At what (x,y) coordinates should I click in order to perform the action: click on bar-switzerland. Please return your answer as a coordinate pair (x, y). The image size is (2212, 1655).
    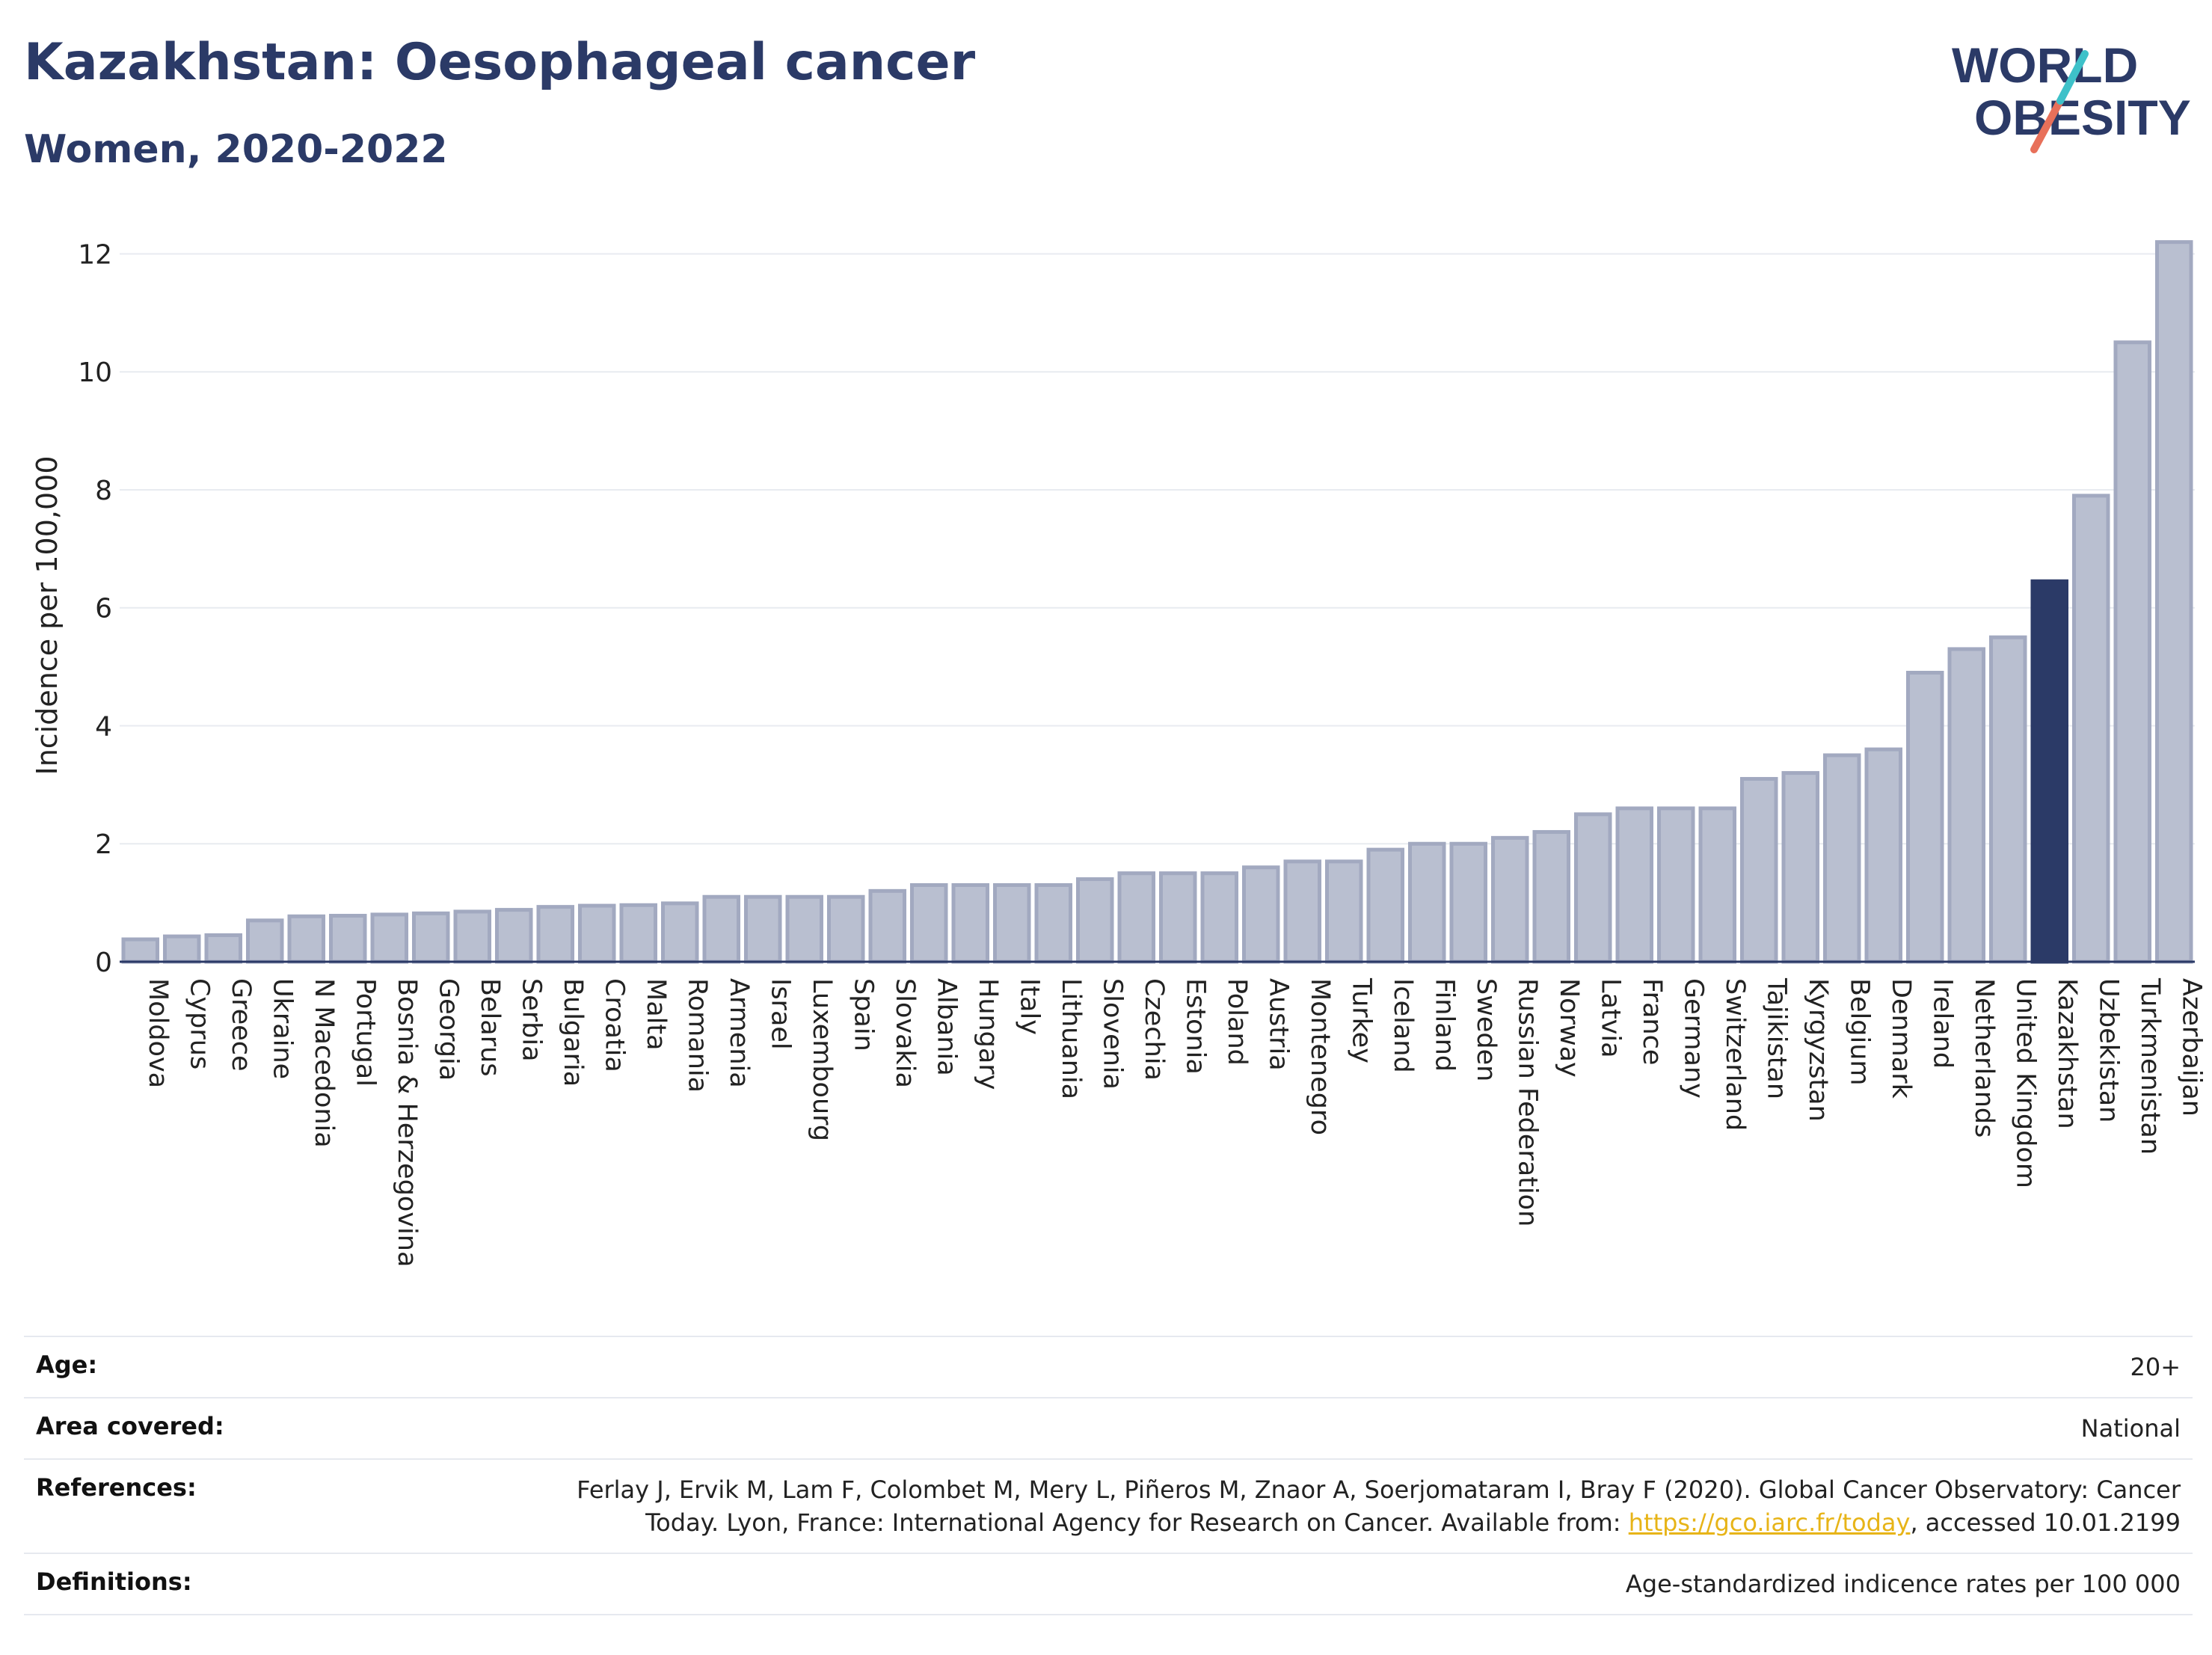
    Looking at the image, I should click on (1717, 885).